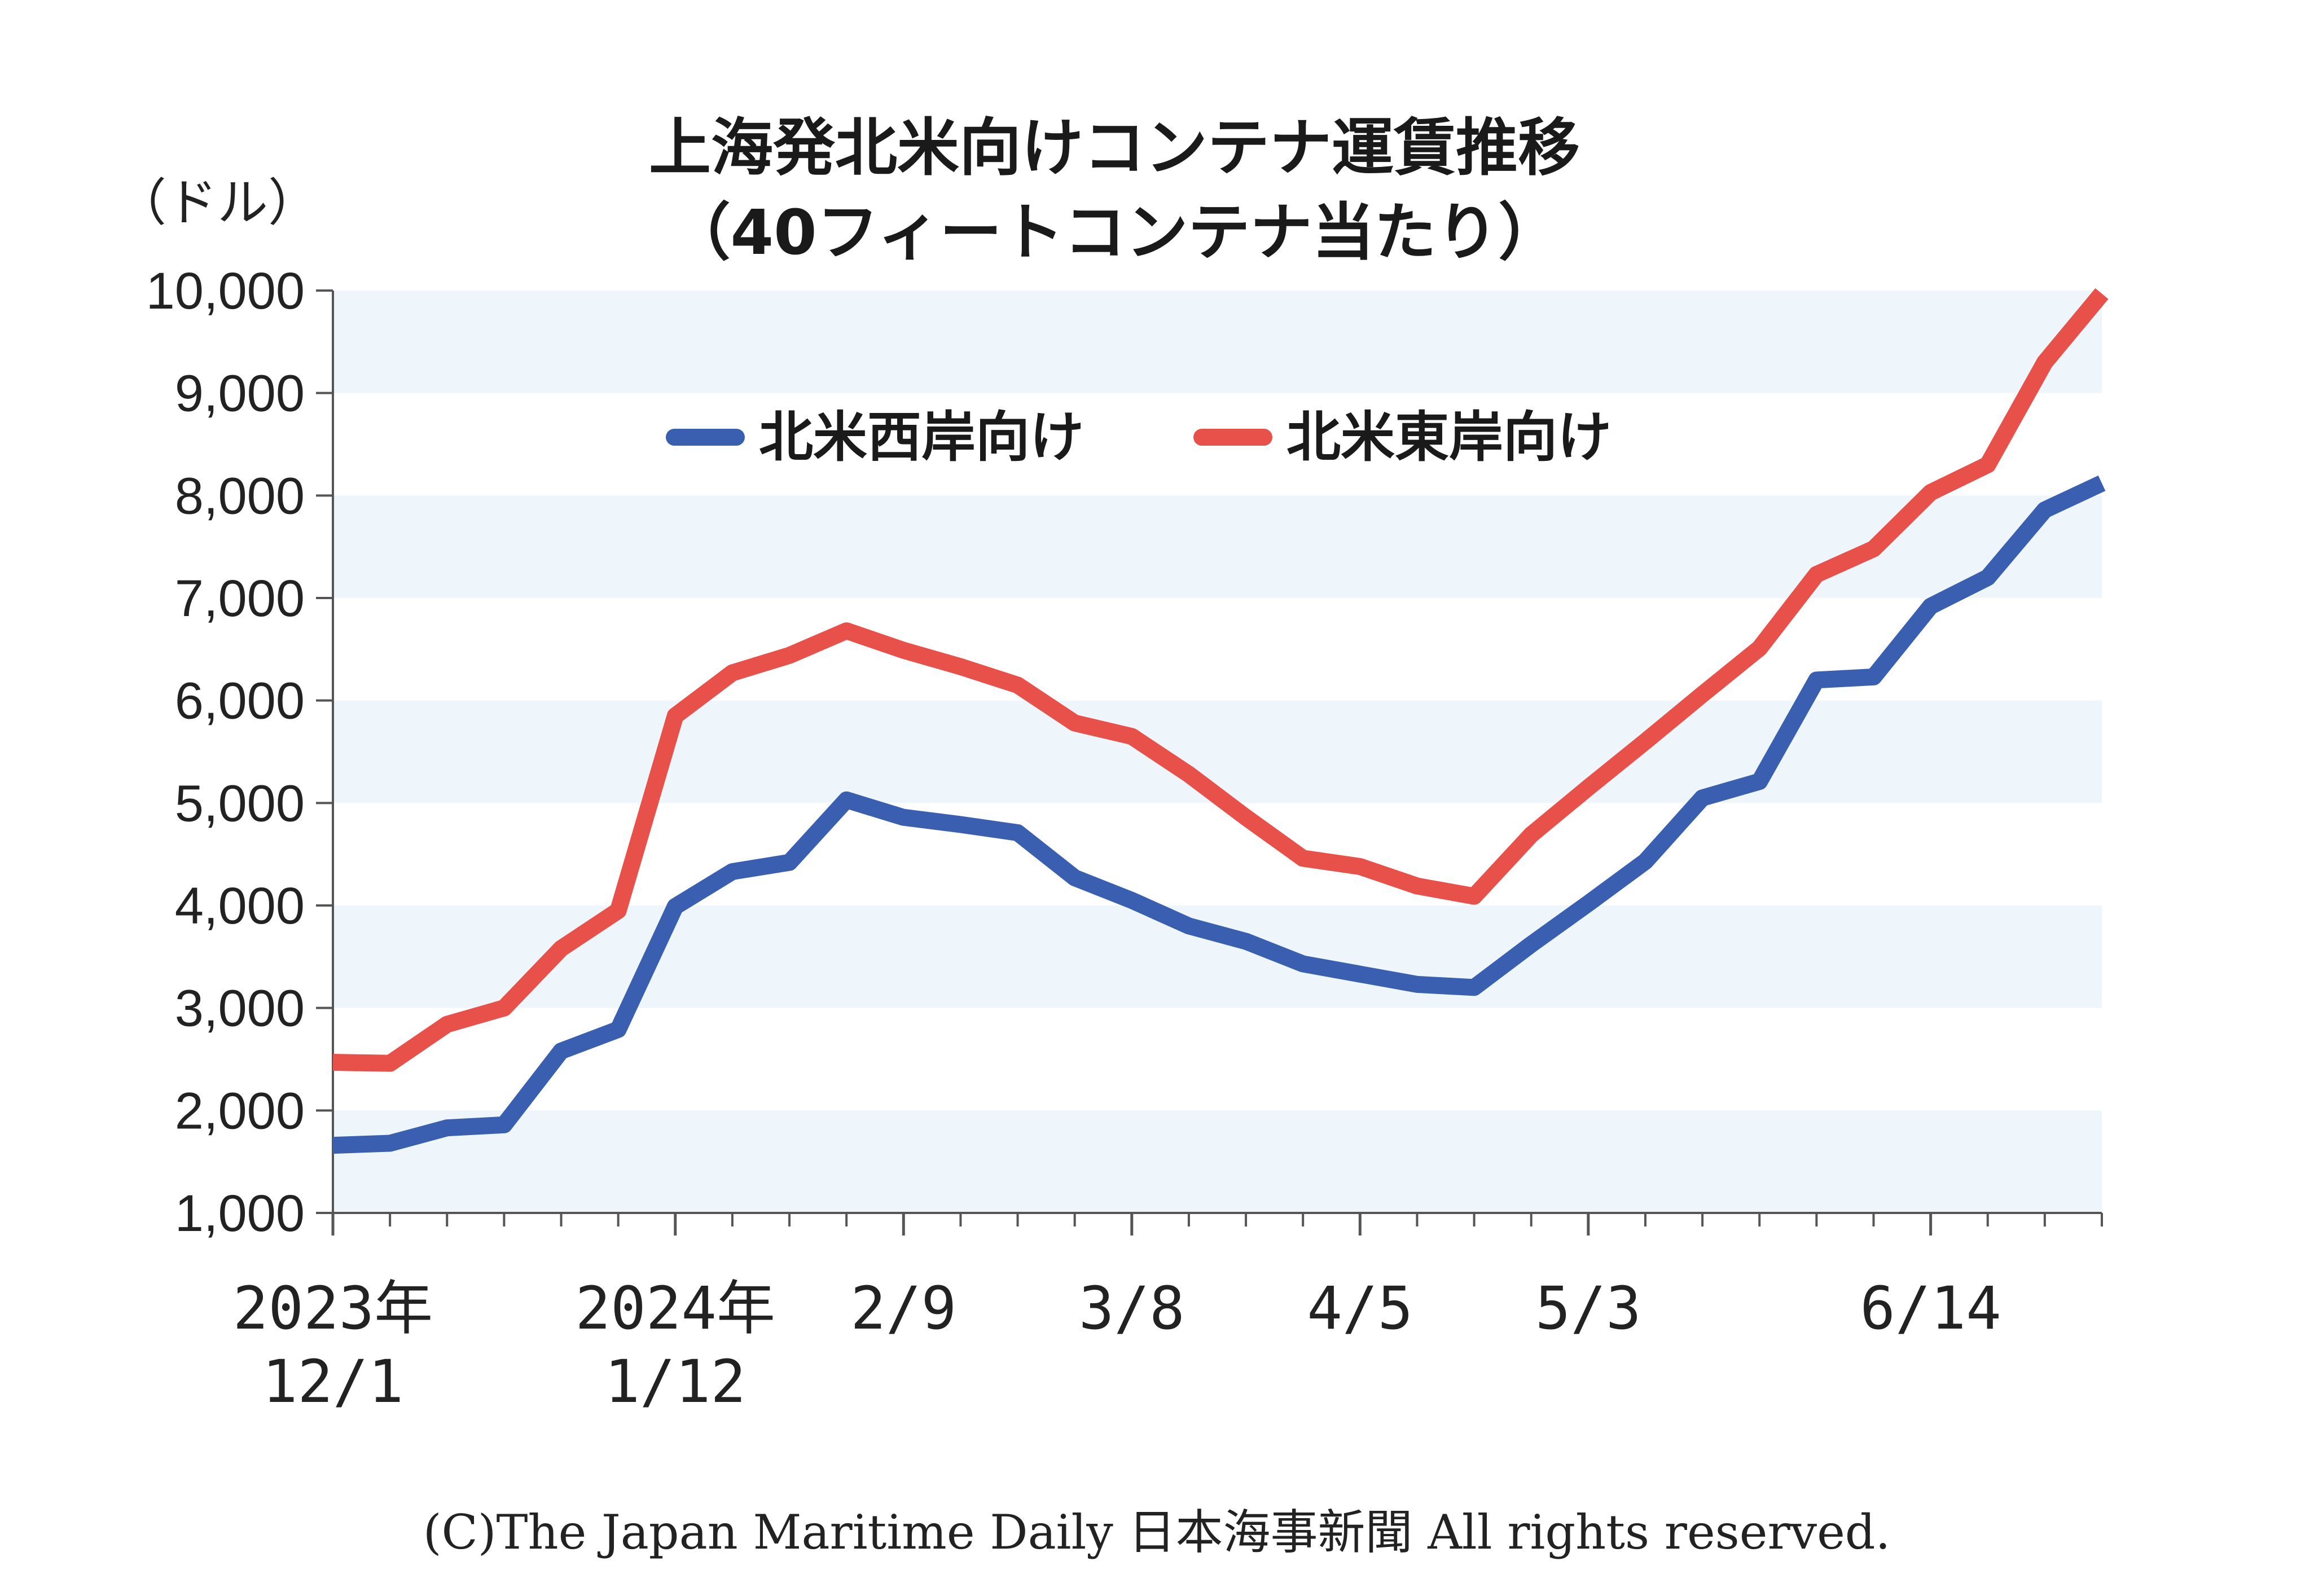 The height and width of the screenshot is (1596, 2314). I want to click on x-tick-label: 4/5, so click(1360, 1308).